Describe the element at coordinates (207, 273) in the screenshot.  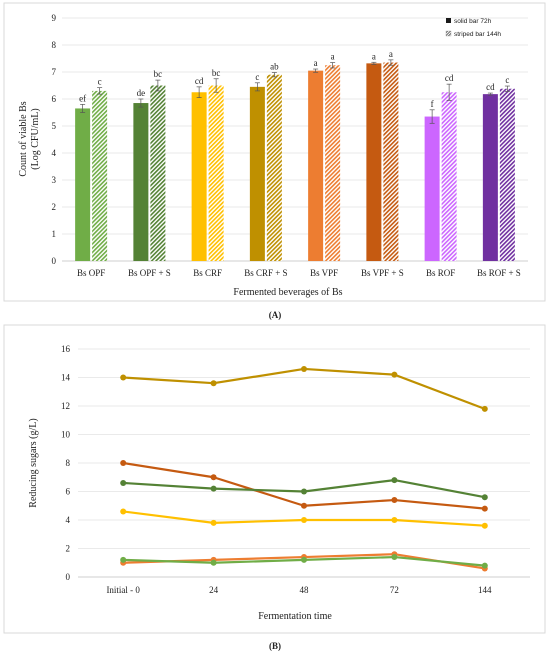
I see `chart-a-category-label: Bs CRF` at that location.